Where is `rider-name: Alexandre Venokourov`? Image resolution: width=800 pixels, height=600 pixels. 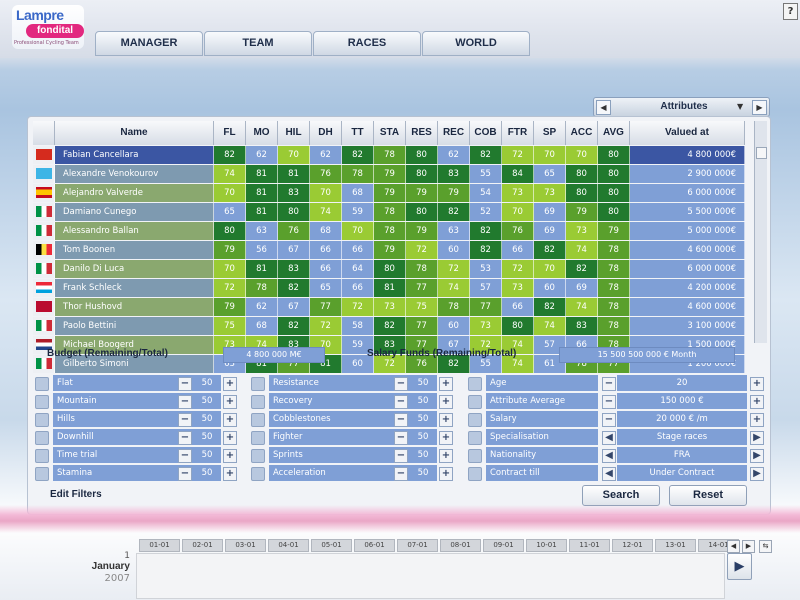 rider-name: Alexandre Venokourov is located at coordinates (134, 174).